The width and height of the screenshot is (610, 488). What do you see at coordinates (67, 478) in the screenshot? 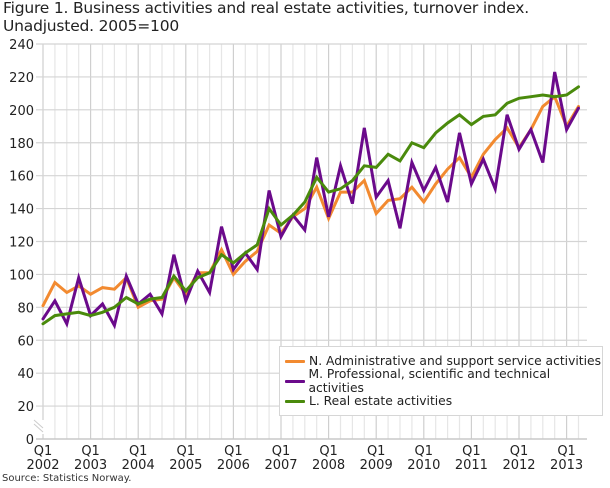
I see `source-note: Source: Statistics Norway.` at bounding box center [67, 478].